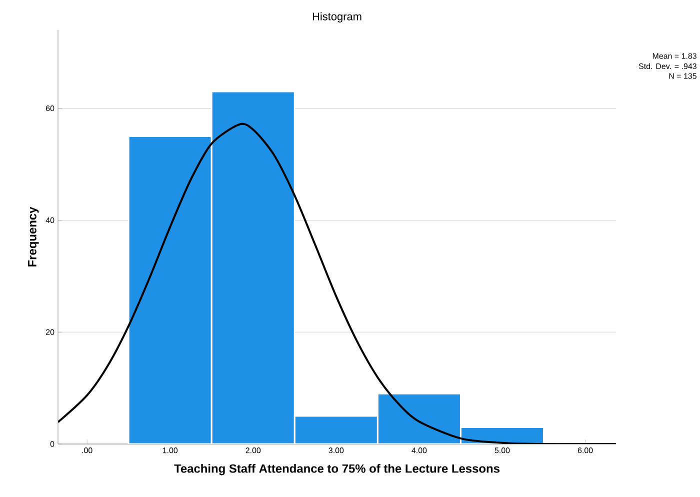  What do you see at coordinates (33, 236) in the screenshot?
I see `y-axis-title: Frequency` at bounding box center [33, 236].